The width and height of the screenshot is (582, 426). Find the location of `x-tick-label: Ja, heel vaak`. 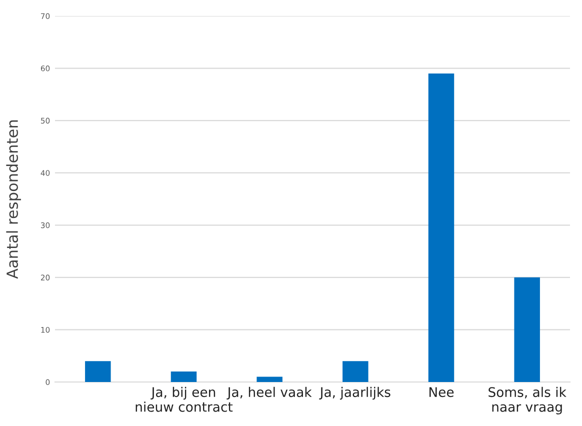

x-tick-label: Ja, heel vaak is located at coordinates (269, 393).